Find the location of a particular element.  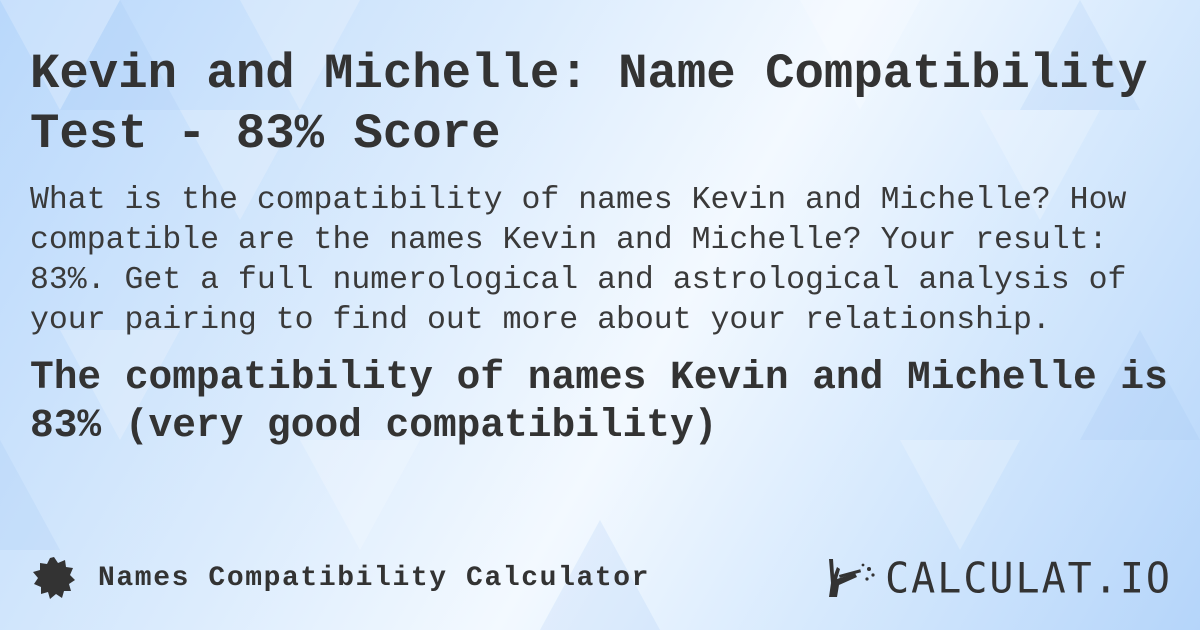

calculat-io-logo: CALCULAT.IO is located at coordinates (998, 579).